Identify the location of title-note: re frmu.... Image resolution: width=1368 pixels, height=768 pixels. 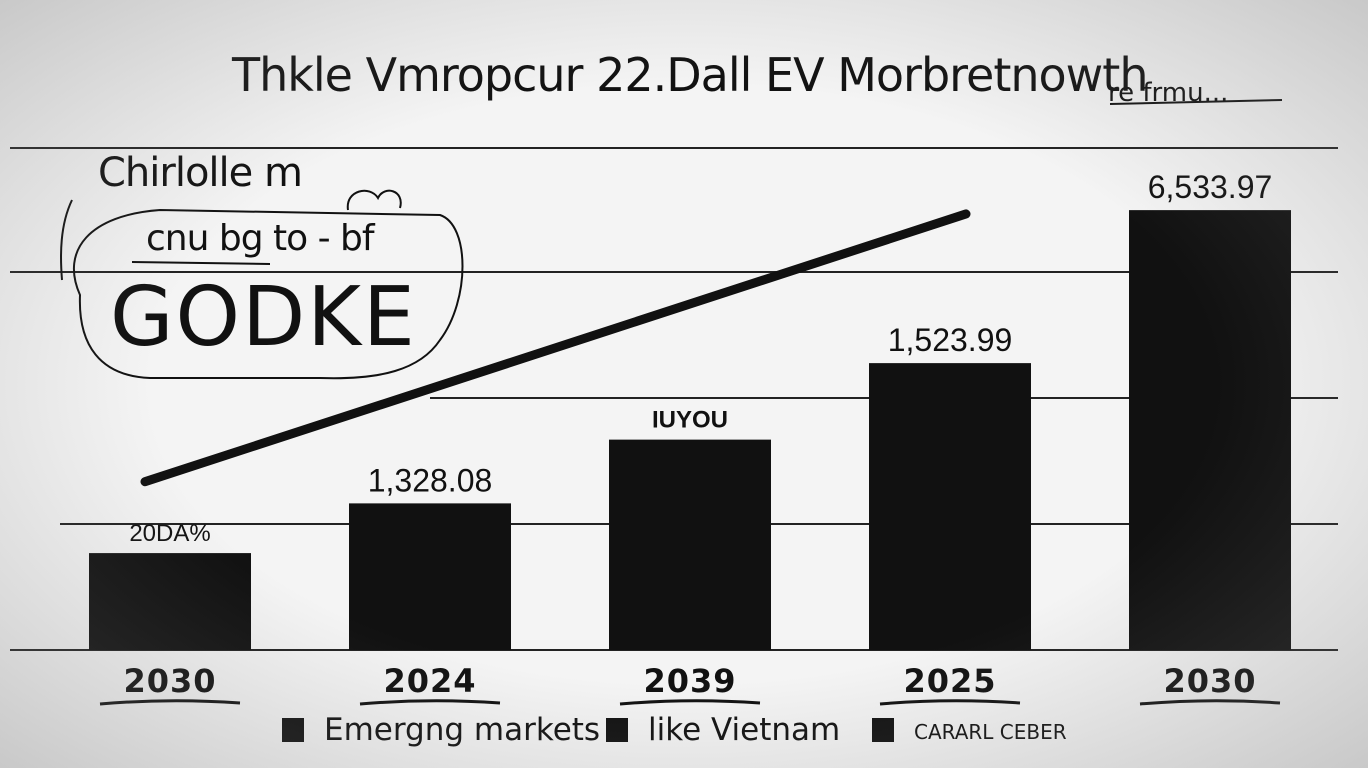
(1168, 93).